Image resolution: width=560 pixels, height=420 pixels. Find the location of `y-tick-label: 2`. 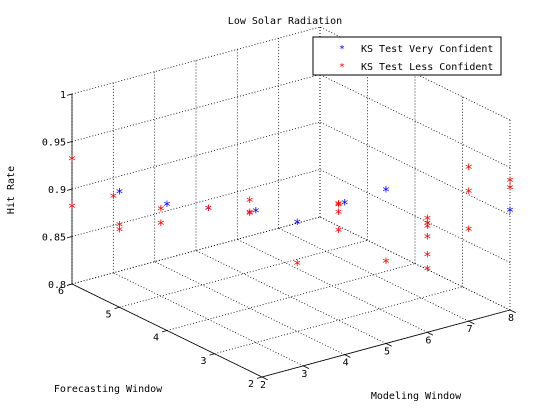

y-tick-label: 2 is located at coordinates (251, 384).